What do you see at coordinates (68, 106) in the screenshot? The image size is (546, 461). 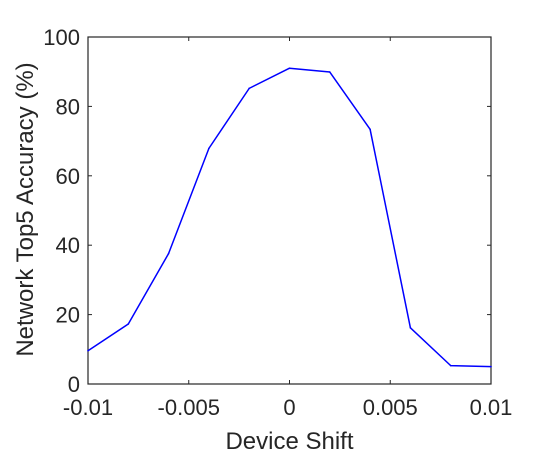 I see `y-tick-label: 80` at bounding box center [68, 106].